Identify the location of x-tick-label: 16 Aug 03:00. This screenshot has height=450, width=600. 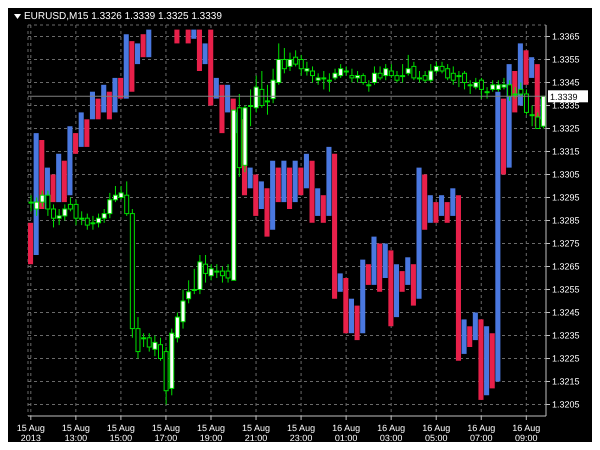
(391, 433).